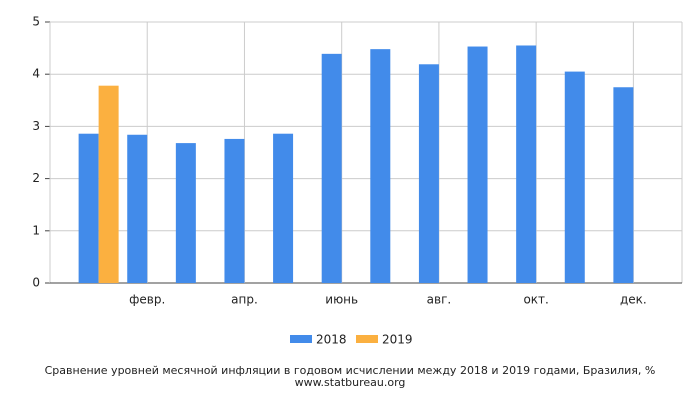 This screenshot has height=400, width=700. Describe the element at coordinates (36, 22) in the screenshot. I see `y-tick-label: 5` at that location.